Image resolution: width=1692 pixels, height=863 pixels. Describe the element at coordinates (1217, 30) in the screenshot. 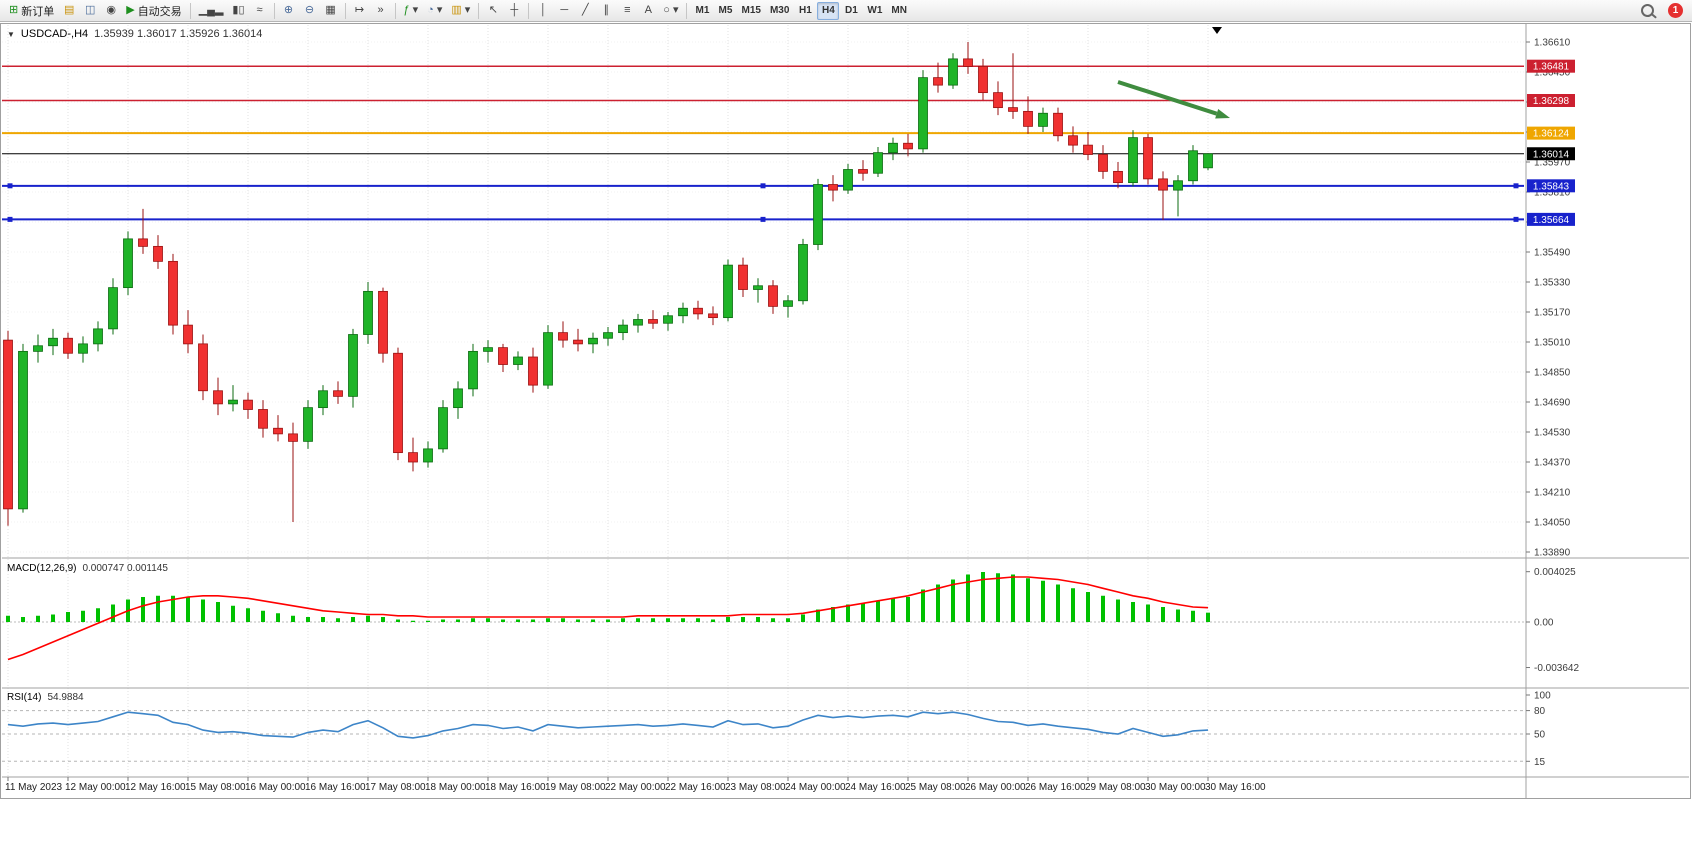

I see `scroll-position-marker` at that location.